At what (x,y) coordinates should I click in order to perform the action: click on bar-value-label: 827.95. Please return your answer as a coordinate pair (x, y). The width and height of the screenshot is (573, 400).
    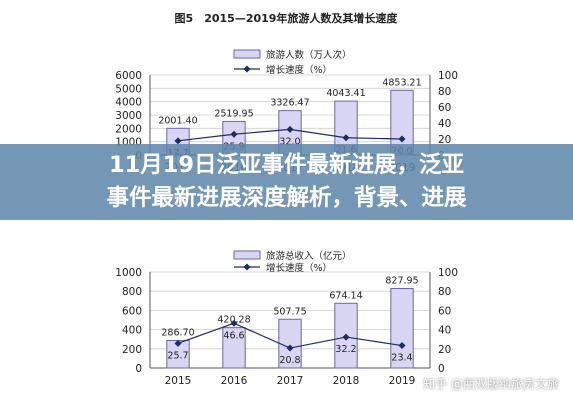
    Looking at the image, I should click on (401, 281).